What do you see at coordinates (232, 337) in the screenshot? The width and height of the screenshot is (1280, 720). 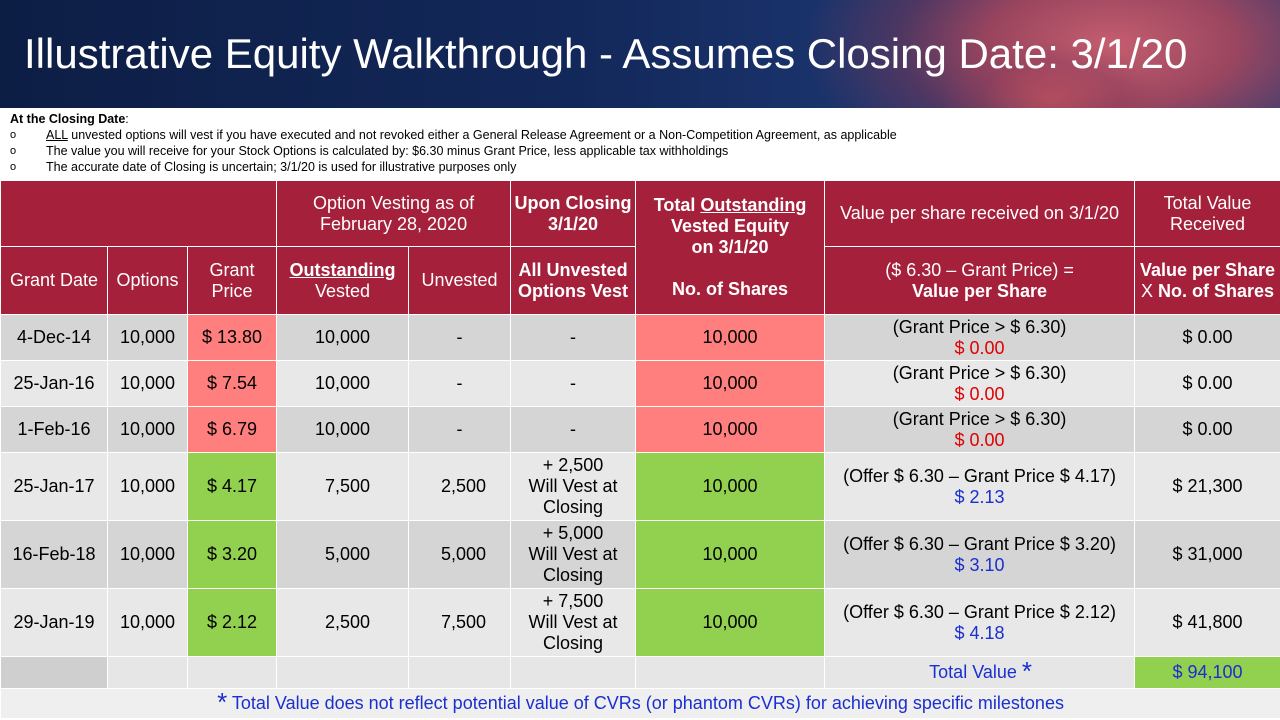 I see `cell-grant-price: $ 13.80` at bounding box center [232, 337].